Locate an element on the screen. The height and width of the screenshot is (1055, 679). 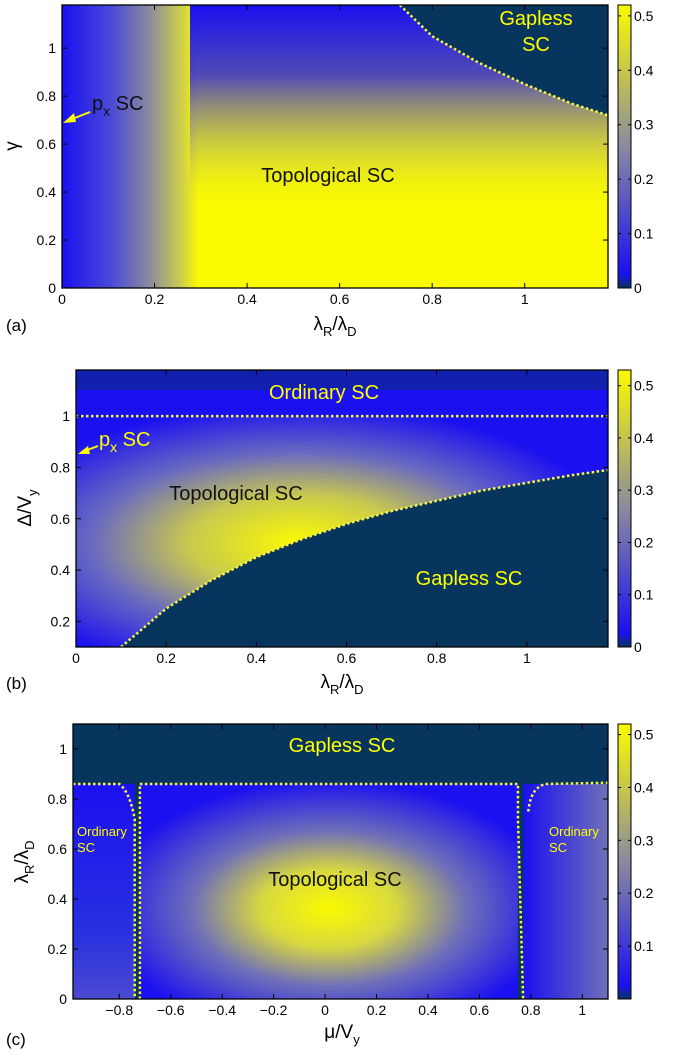
panel-b-ordinary-region is located at coordinates (342, 393).